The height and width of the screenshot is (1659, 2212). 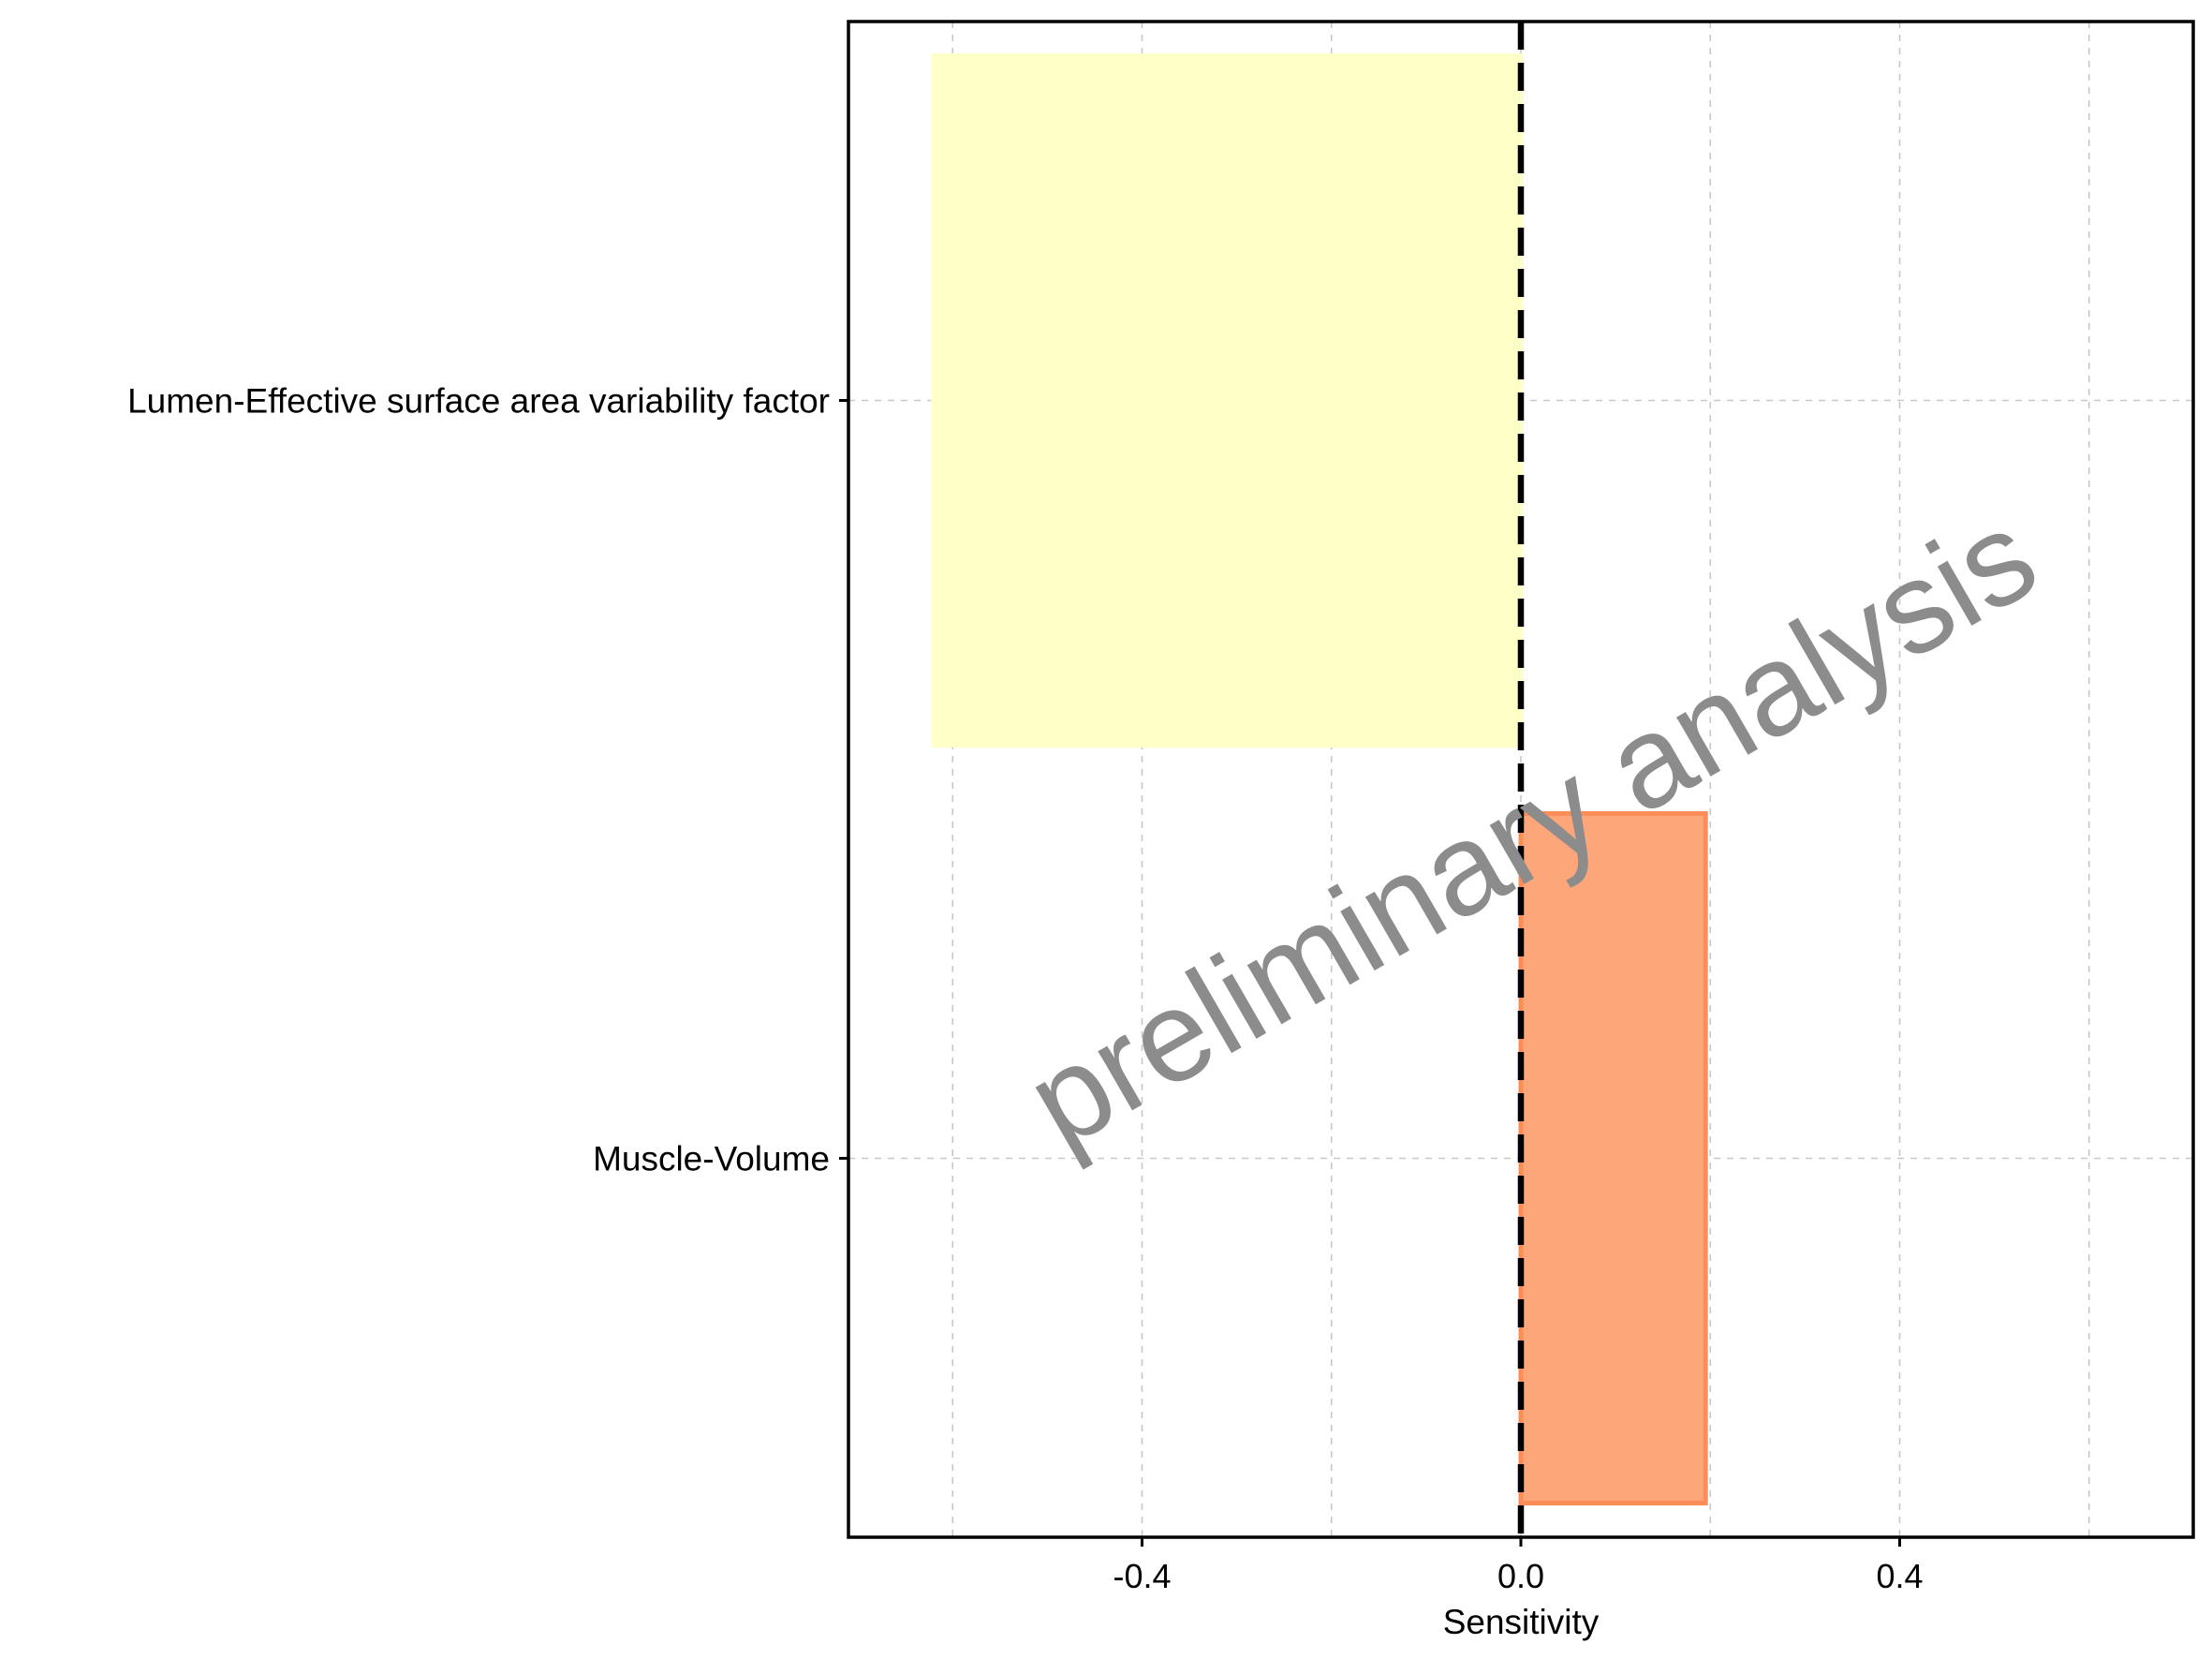 I want to click on x-tick-label: -0.4, so click(x=1142, y=1576).